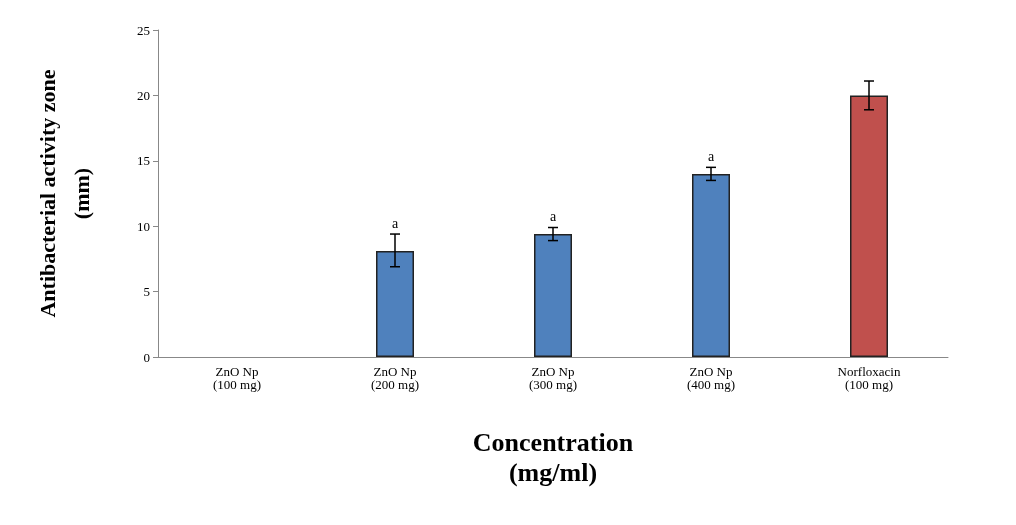  I want to click on x-tick-label: ZnO Np (200 mg), so click(395, 378).